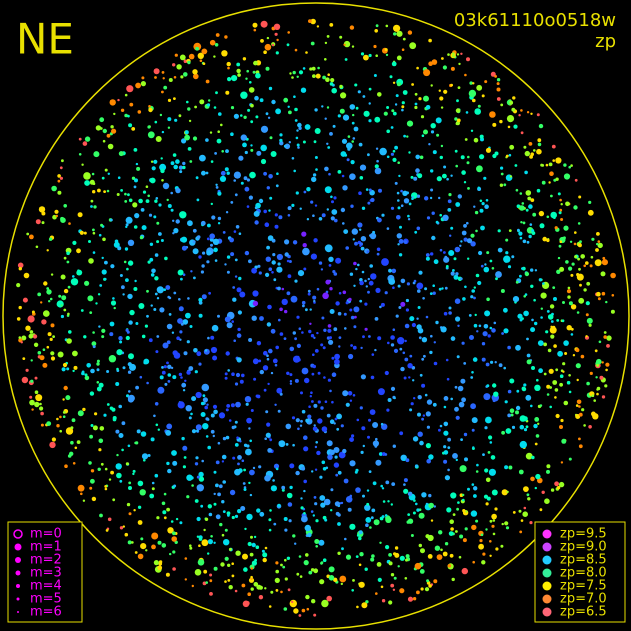  Describe the element at coordinates (46, 599) in the screenshot. I see `legend-label: m=5` at that location.